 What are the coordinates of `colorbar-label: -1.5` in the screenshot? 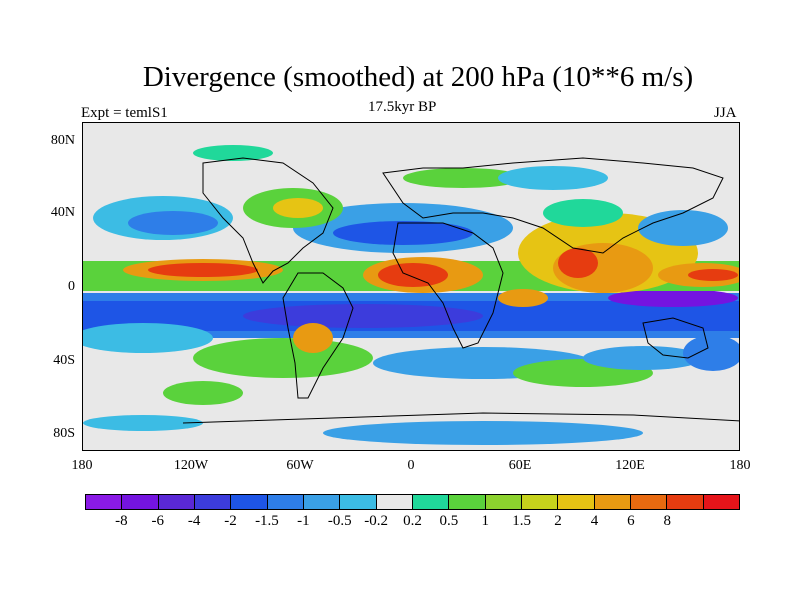 It's located at (267, 521).